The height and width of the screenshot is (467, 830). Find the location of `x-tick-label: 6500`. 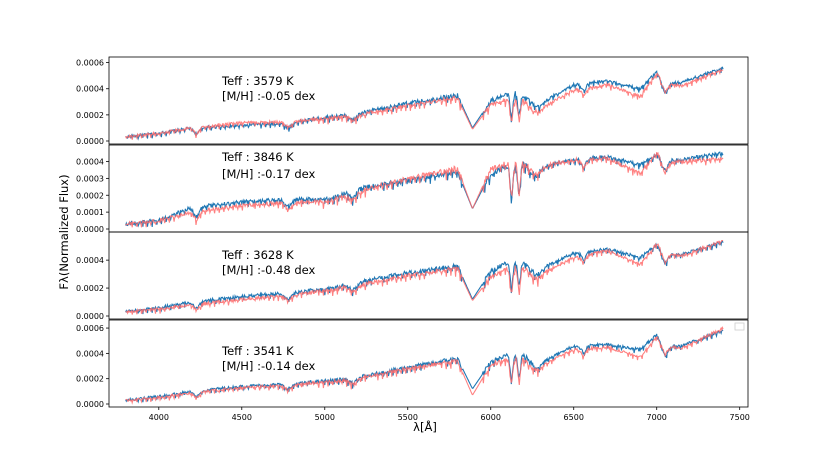

x-tick-label: 6500 is located at coordinates (574, 417).